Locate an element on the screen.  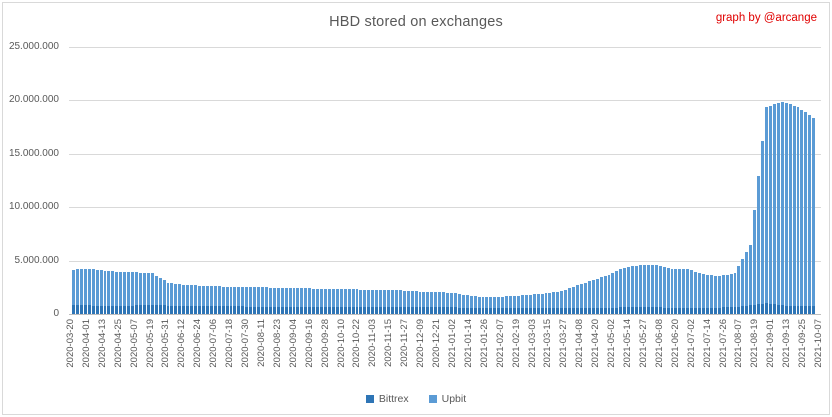
x-tick-label: 2020-04-13 is located at coordinates (102, 343).